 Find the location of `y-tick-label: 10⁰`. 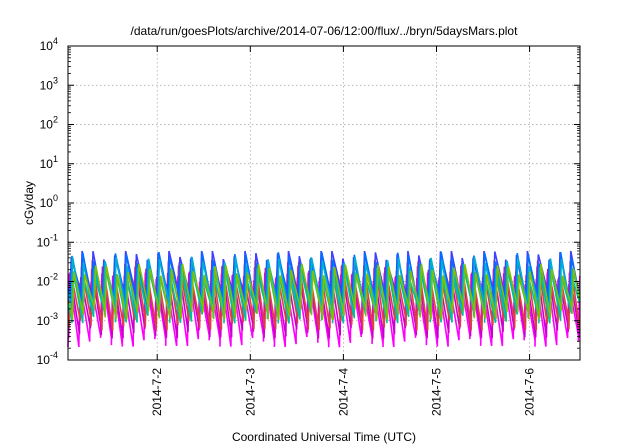

y-tick-label: 10⁰ is located at coordinates (49, 201).